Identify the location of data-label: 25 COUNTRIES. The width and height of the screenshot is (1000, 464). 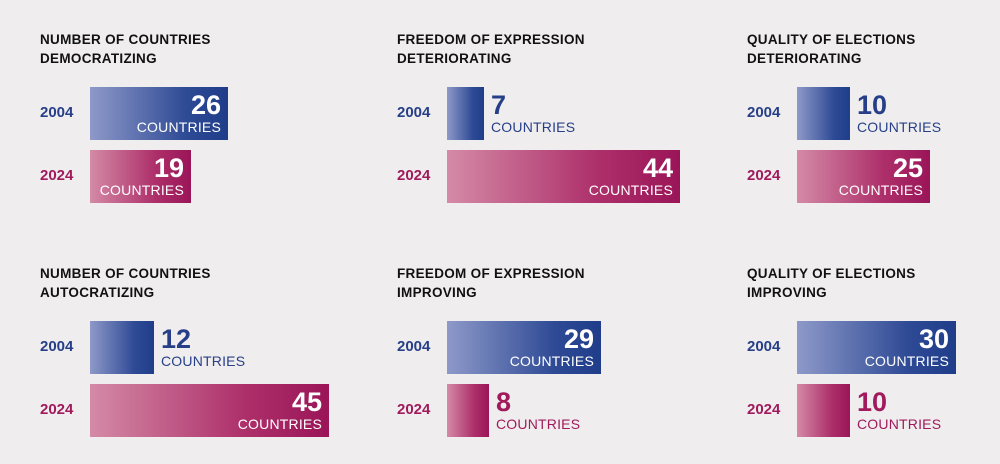
(848, 176).